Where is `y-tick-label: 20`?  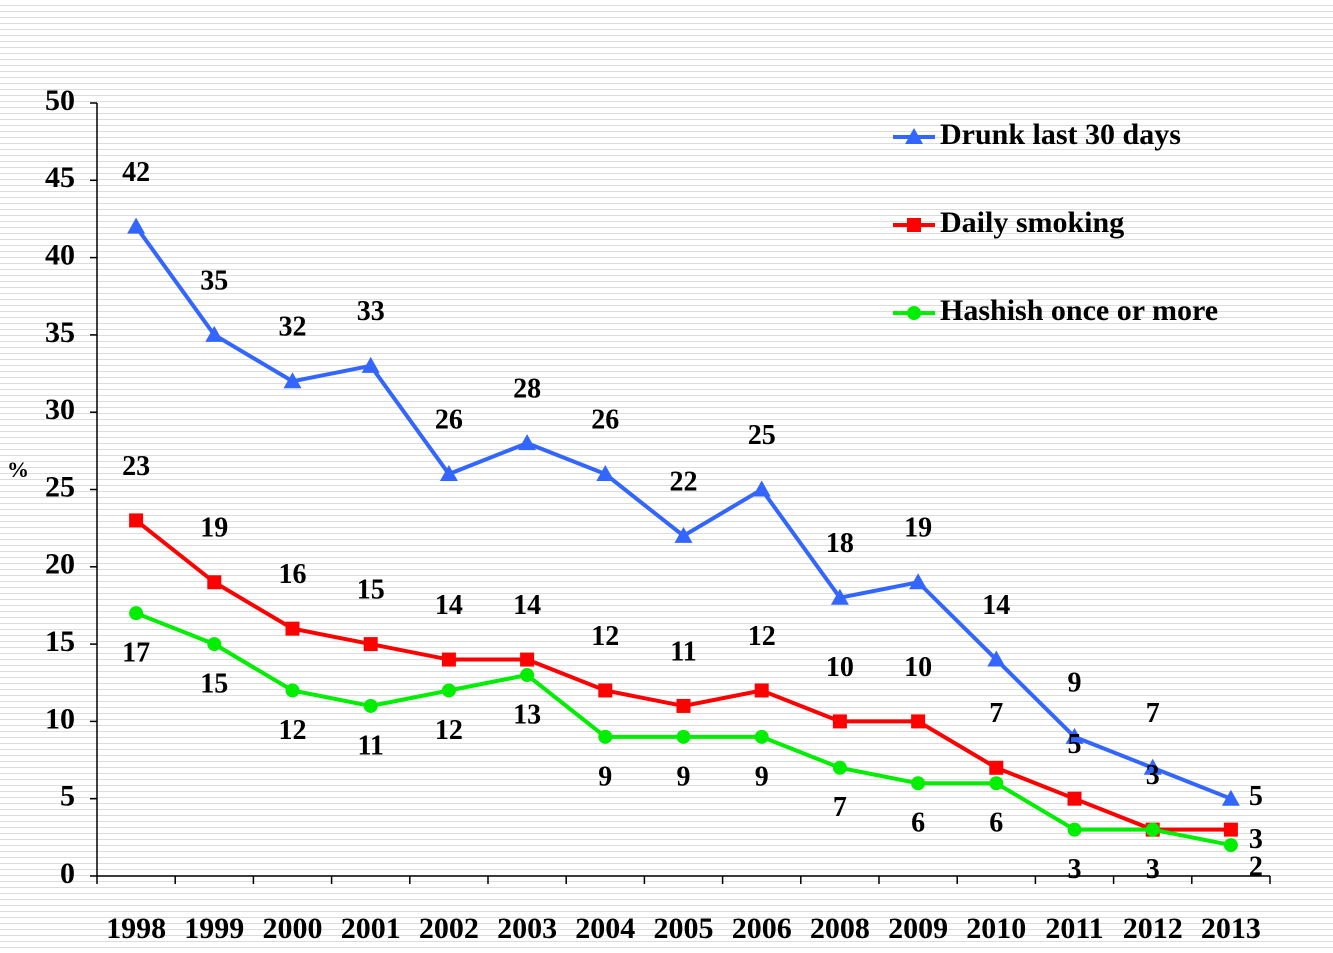 y-tick-label: 20 is located at coordinates (60, 564).